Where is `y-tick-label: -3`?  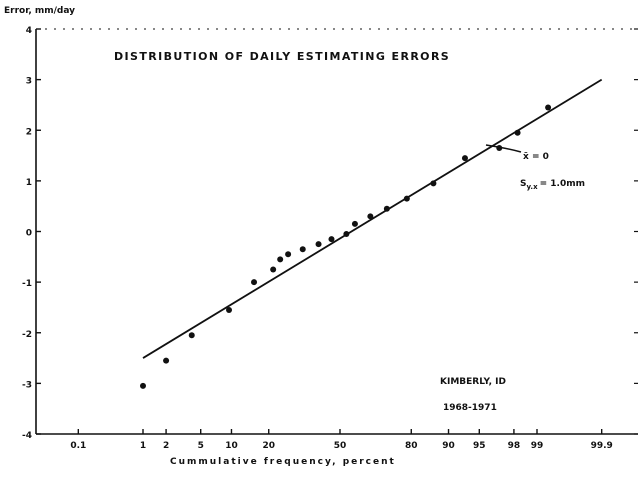
y-tick-label: -3 is located at coordinates (27, 385).